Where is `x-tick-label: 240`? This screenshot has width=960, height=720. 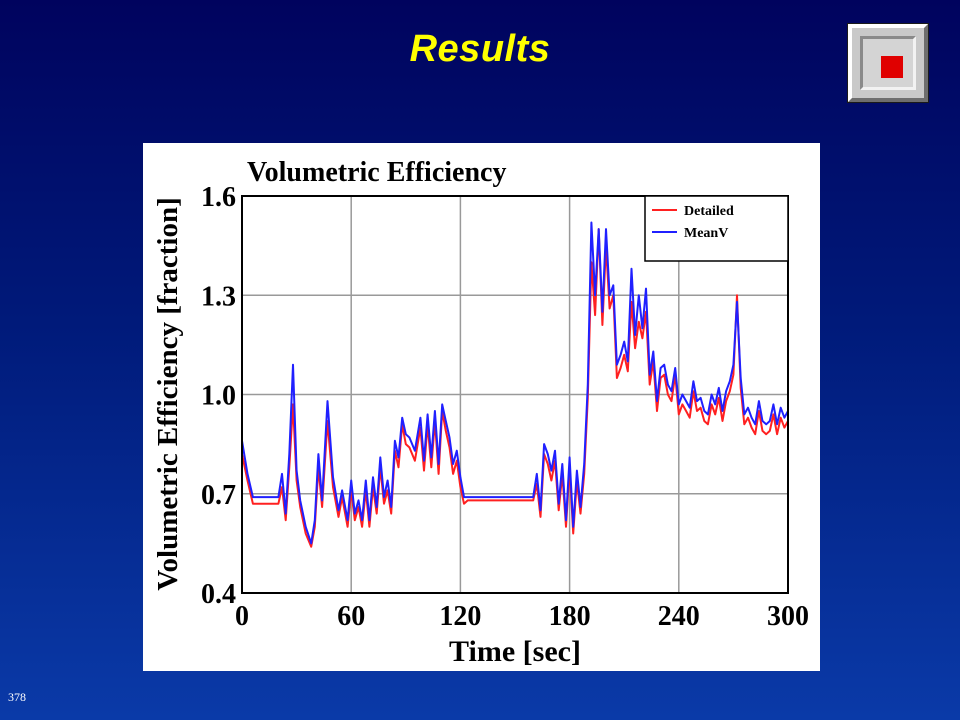
x-tick-label: 240 is located at coordinates (679, 616).